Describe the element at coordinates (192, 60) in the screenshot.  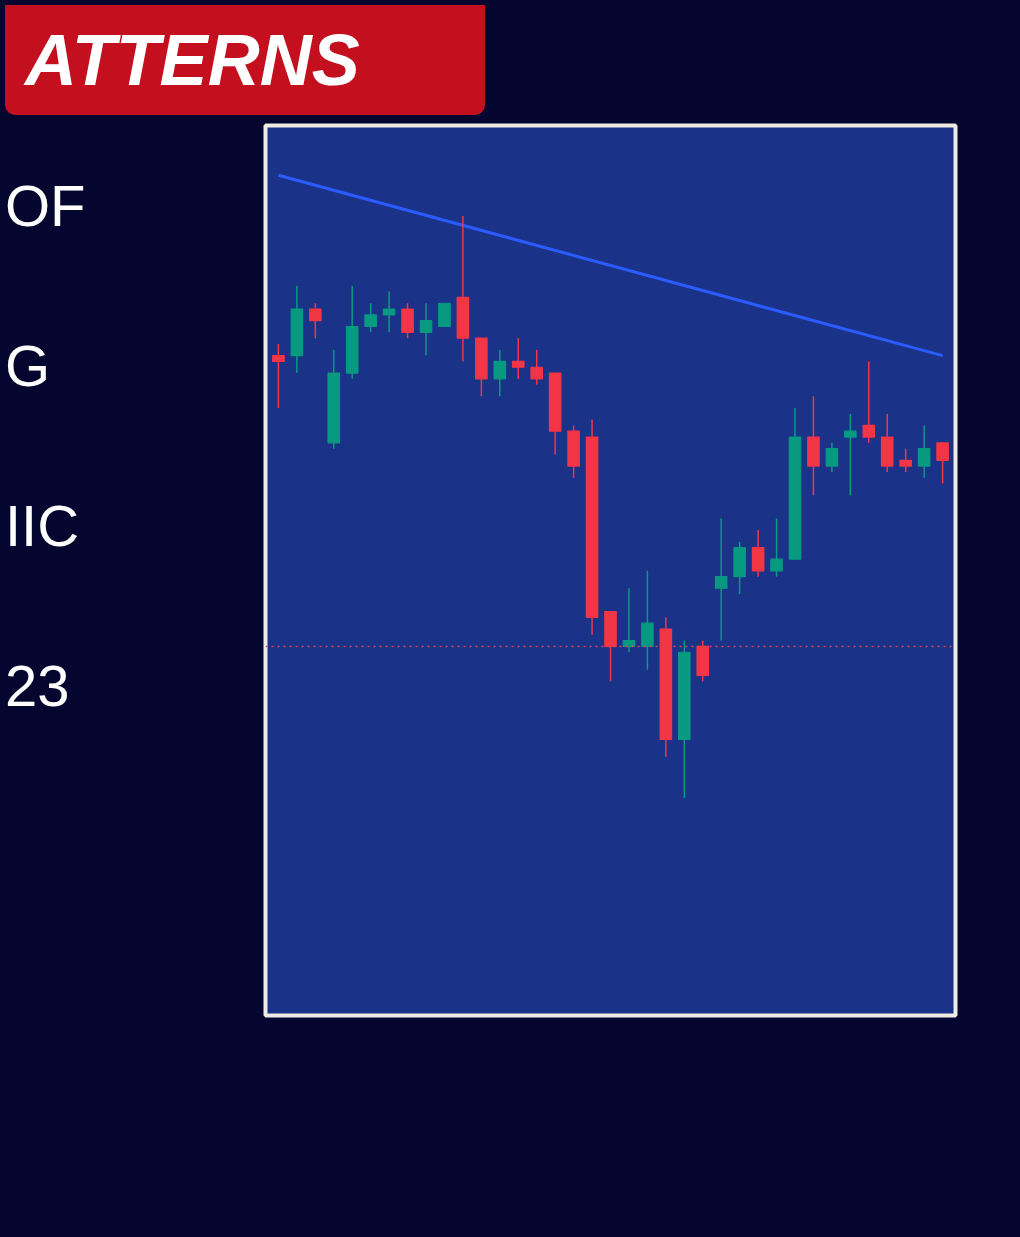
I see `chart-title: ATTERNS` at that location.